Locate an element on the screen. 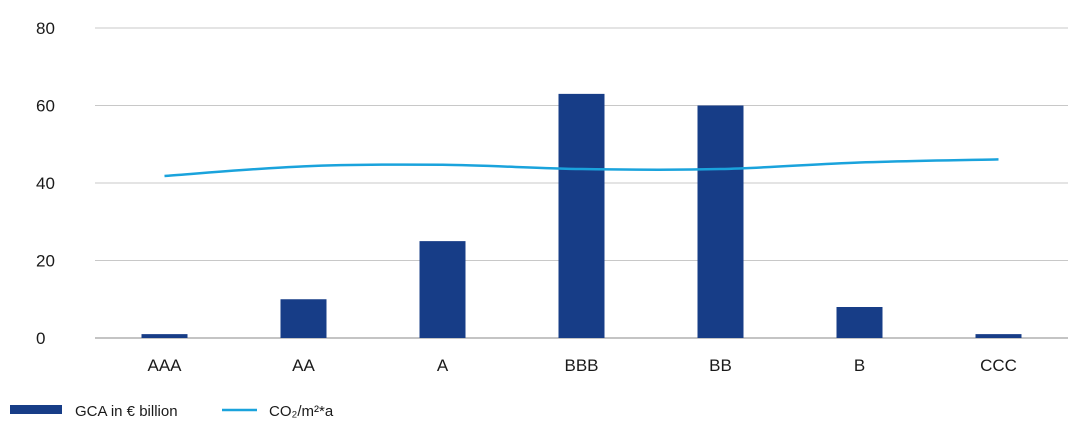  series-line is located at coordinates (581, 168).